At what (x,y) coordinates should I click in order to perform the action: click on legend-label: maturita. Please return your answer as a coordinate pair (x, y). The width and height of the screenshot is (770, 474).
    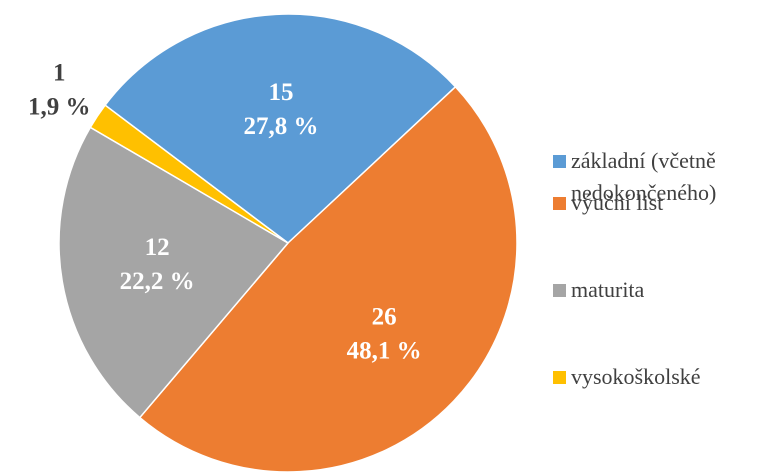
    Looking at the image, I should click on (608, 289).